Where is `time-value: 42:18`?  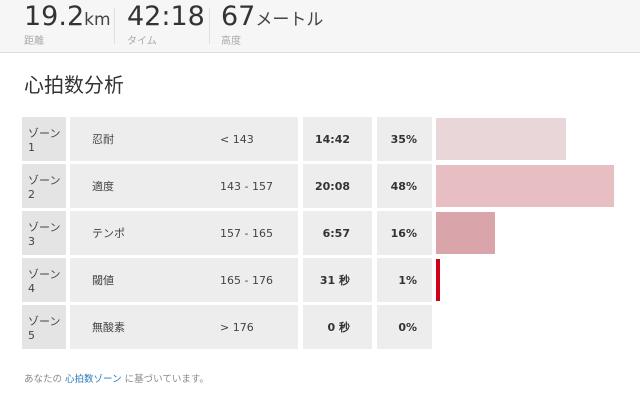 time-value: 42:18 is located at coordinates (166, 16).